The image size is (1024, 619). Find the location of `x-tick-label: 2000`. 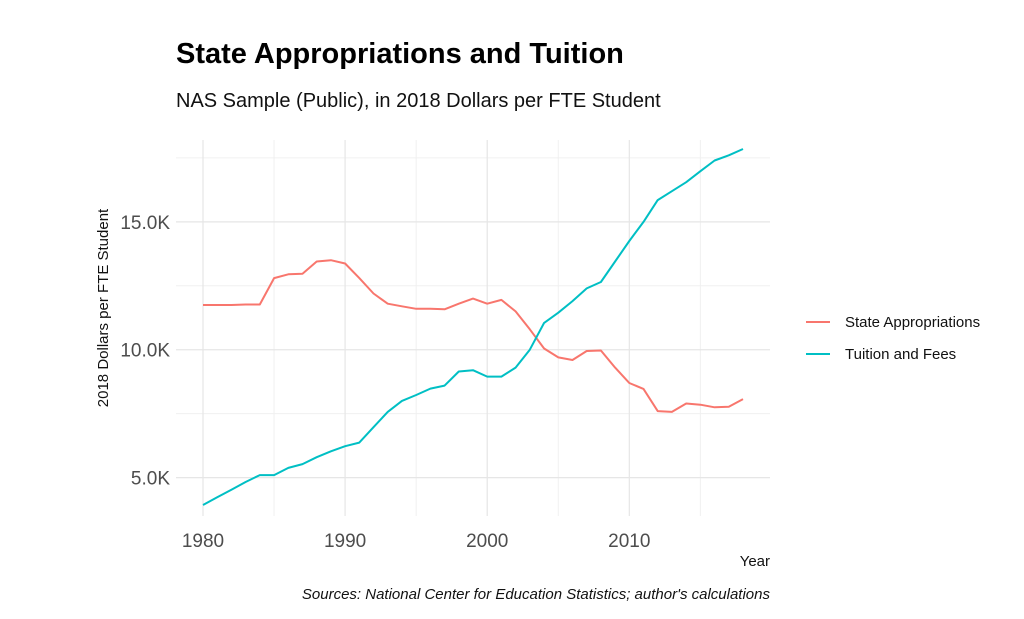

x-tick-label: 2000 is located at coordinates (487, 541).